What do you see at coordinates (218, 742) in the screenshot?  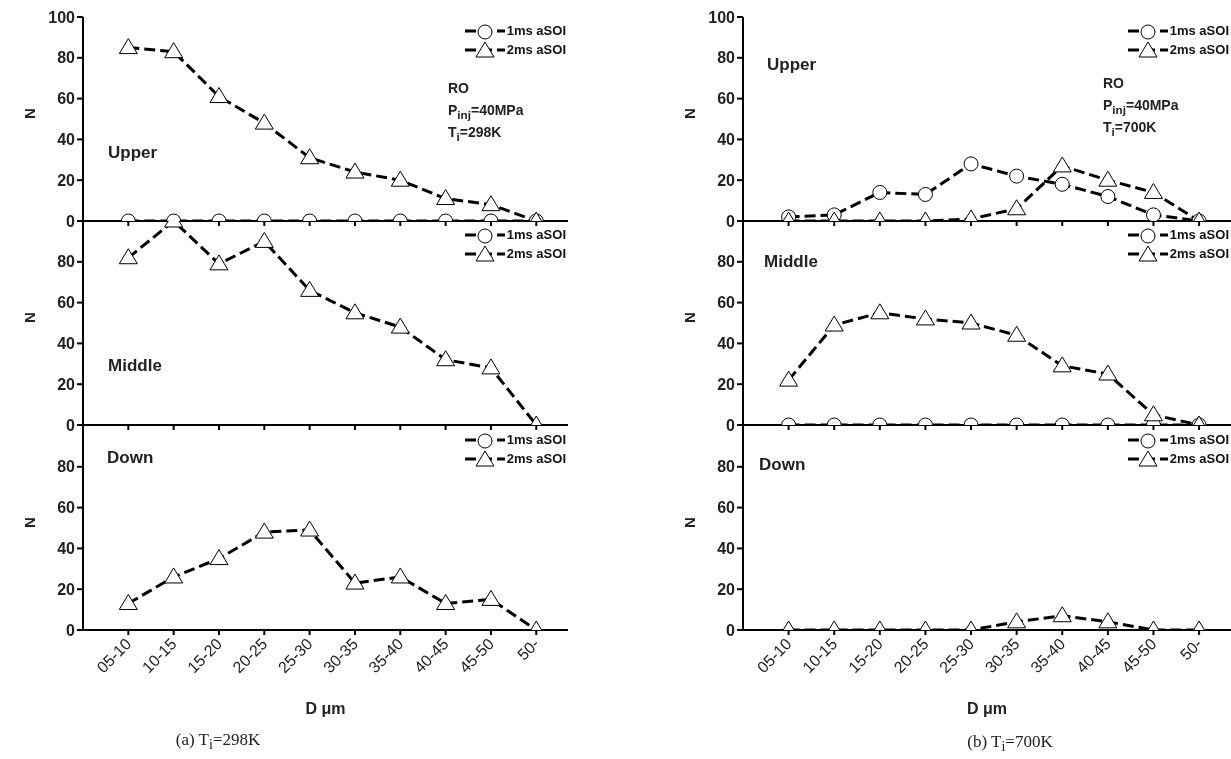 I see `text: (a) T$_{i}$=298K` at bounding box center [218, 742].